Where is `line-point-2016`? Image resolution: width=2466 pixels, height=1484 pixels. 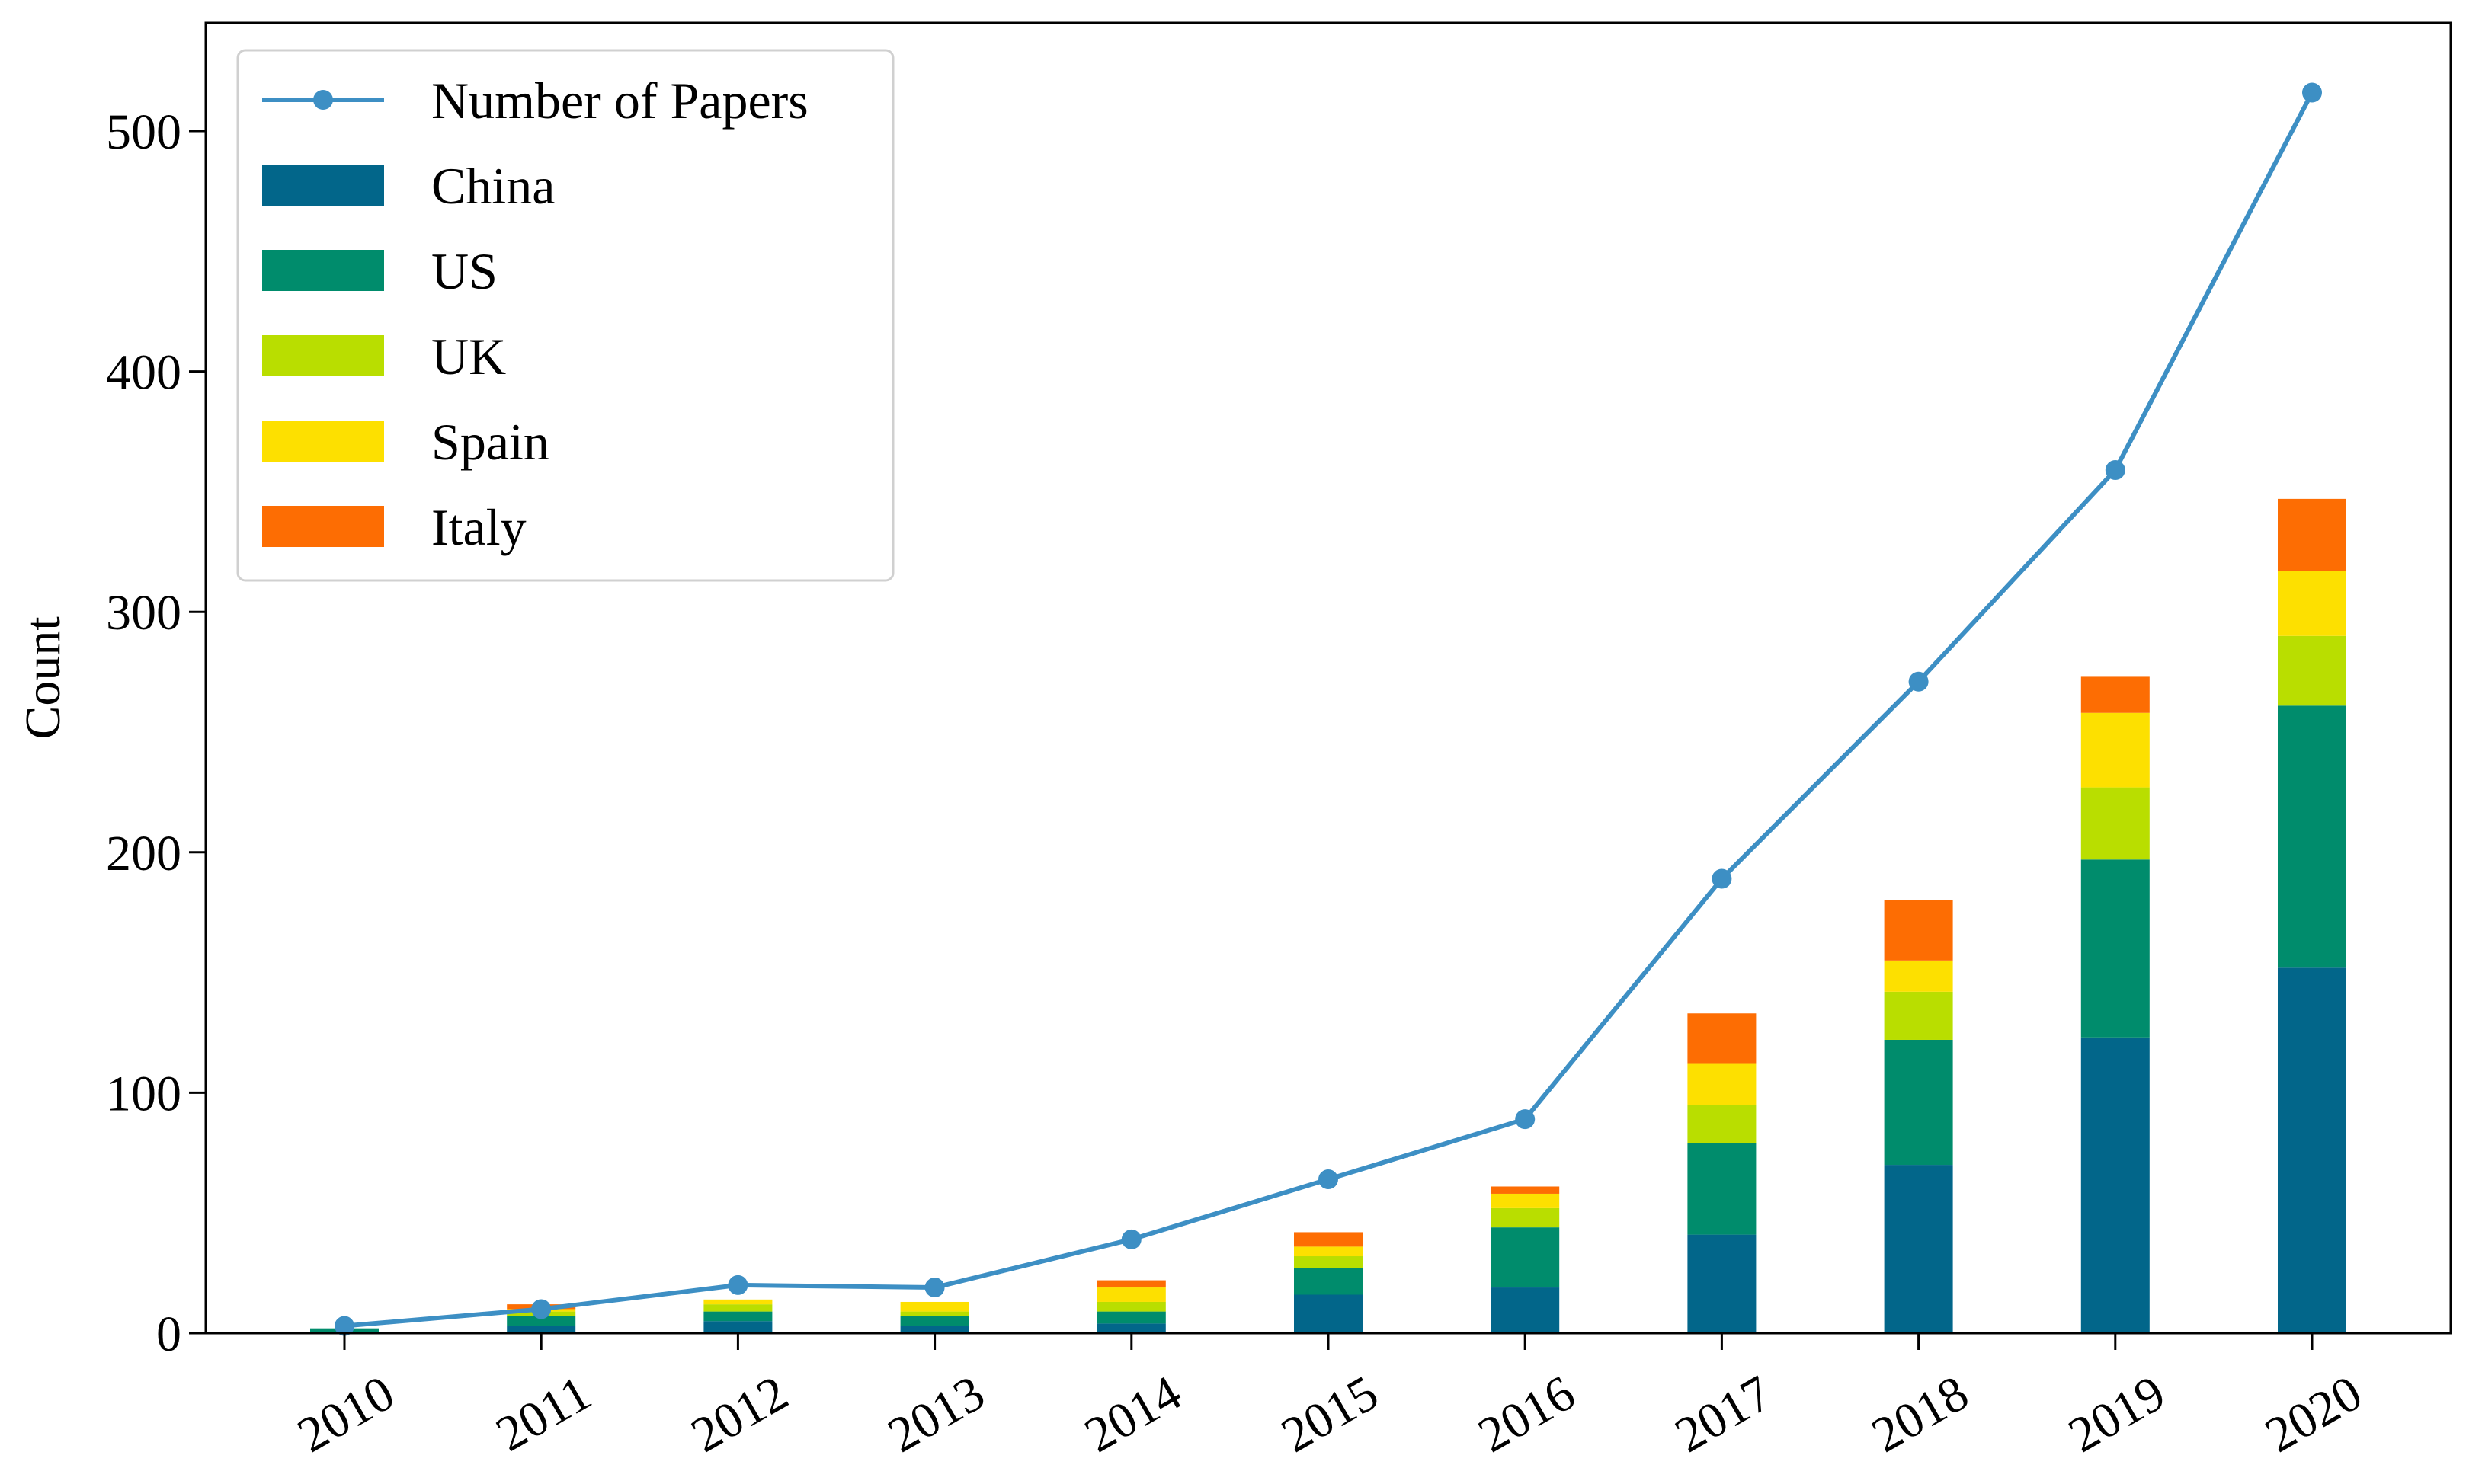
line-point-2016 is located at coordinates (1526, 1119).